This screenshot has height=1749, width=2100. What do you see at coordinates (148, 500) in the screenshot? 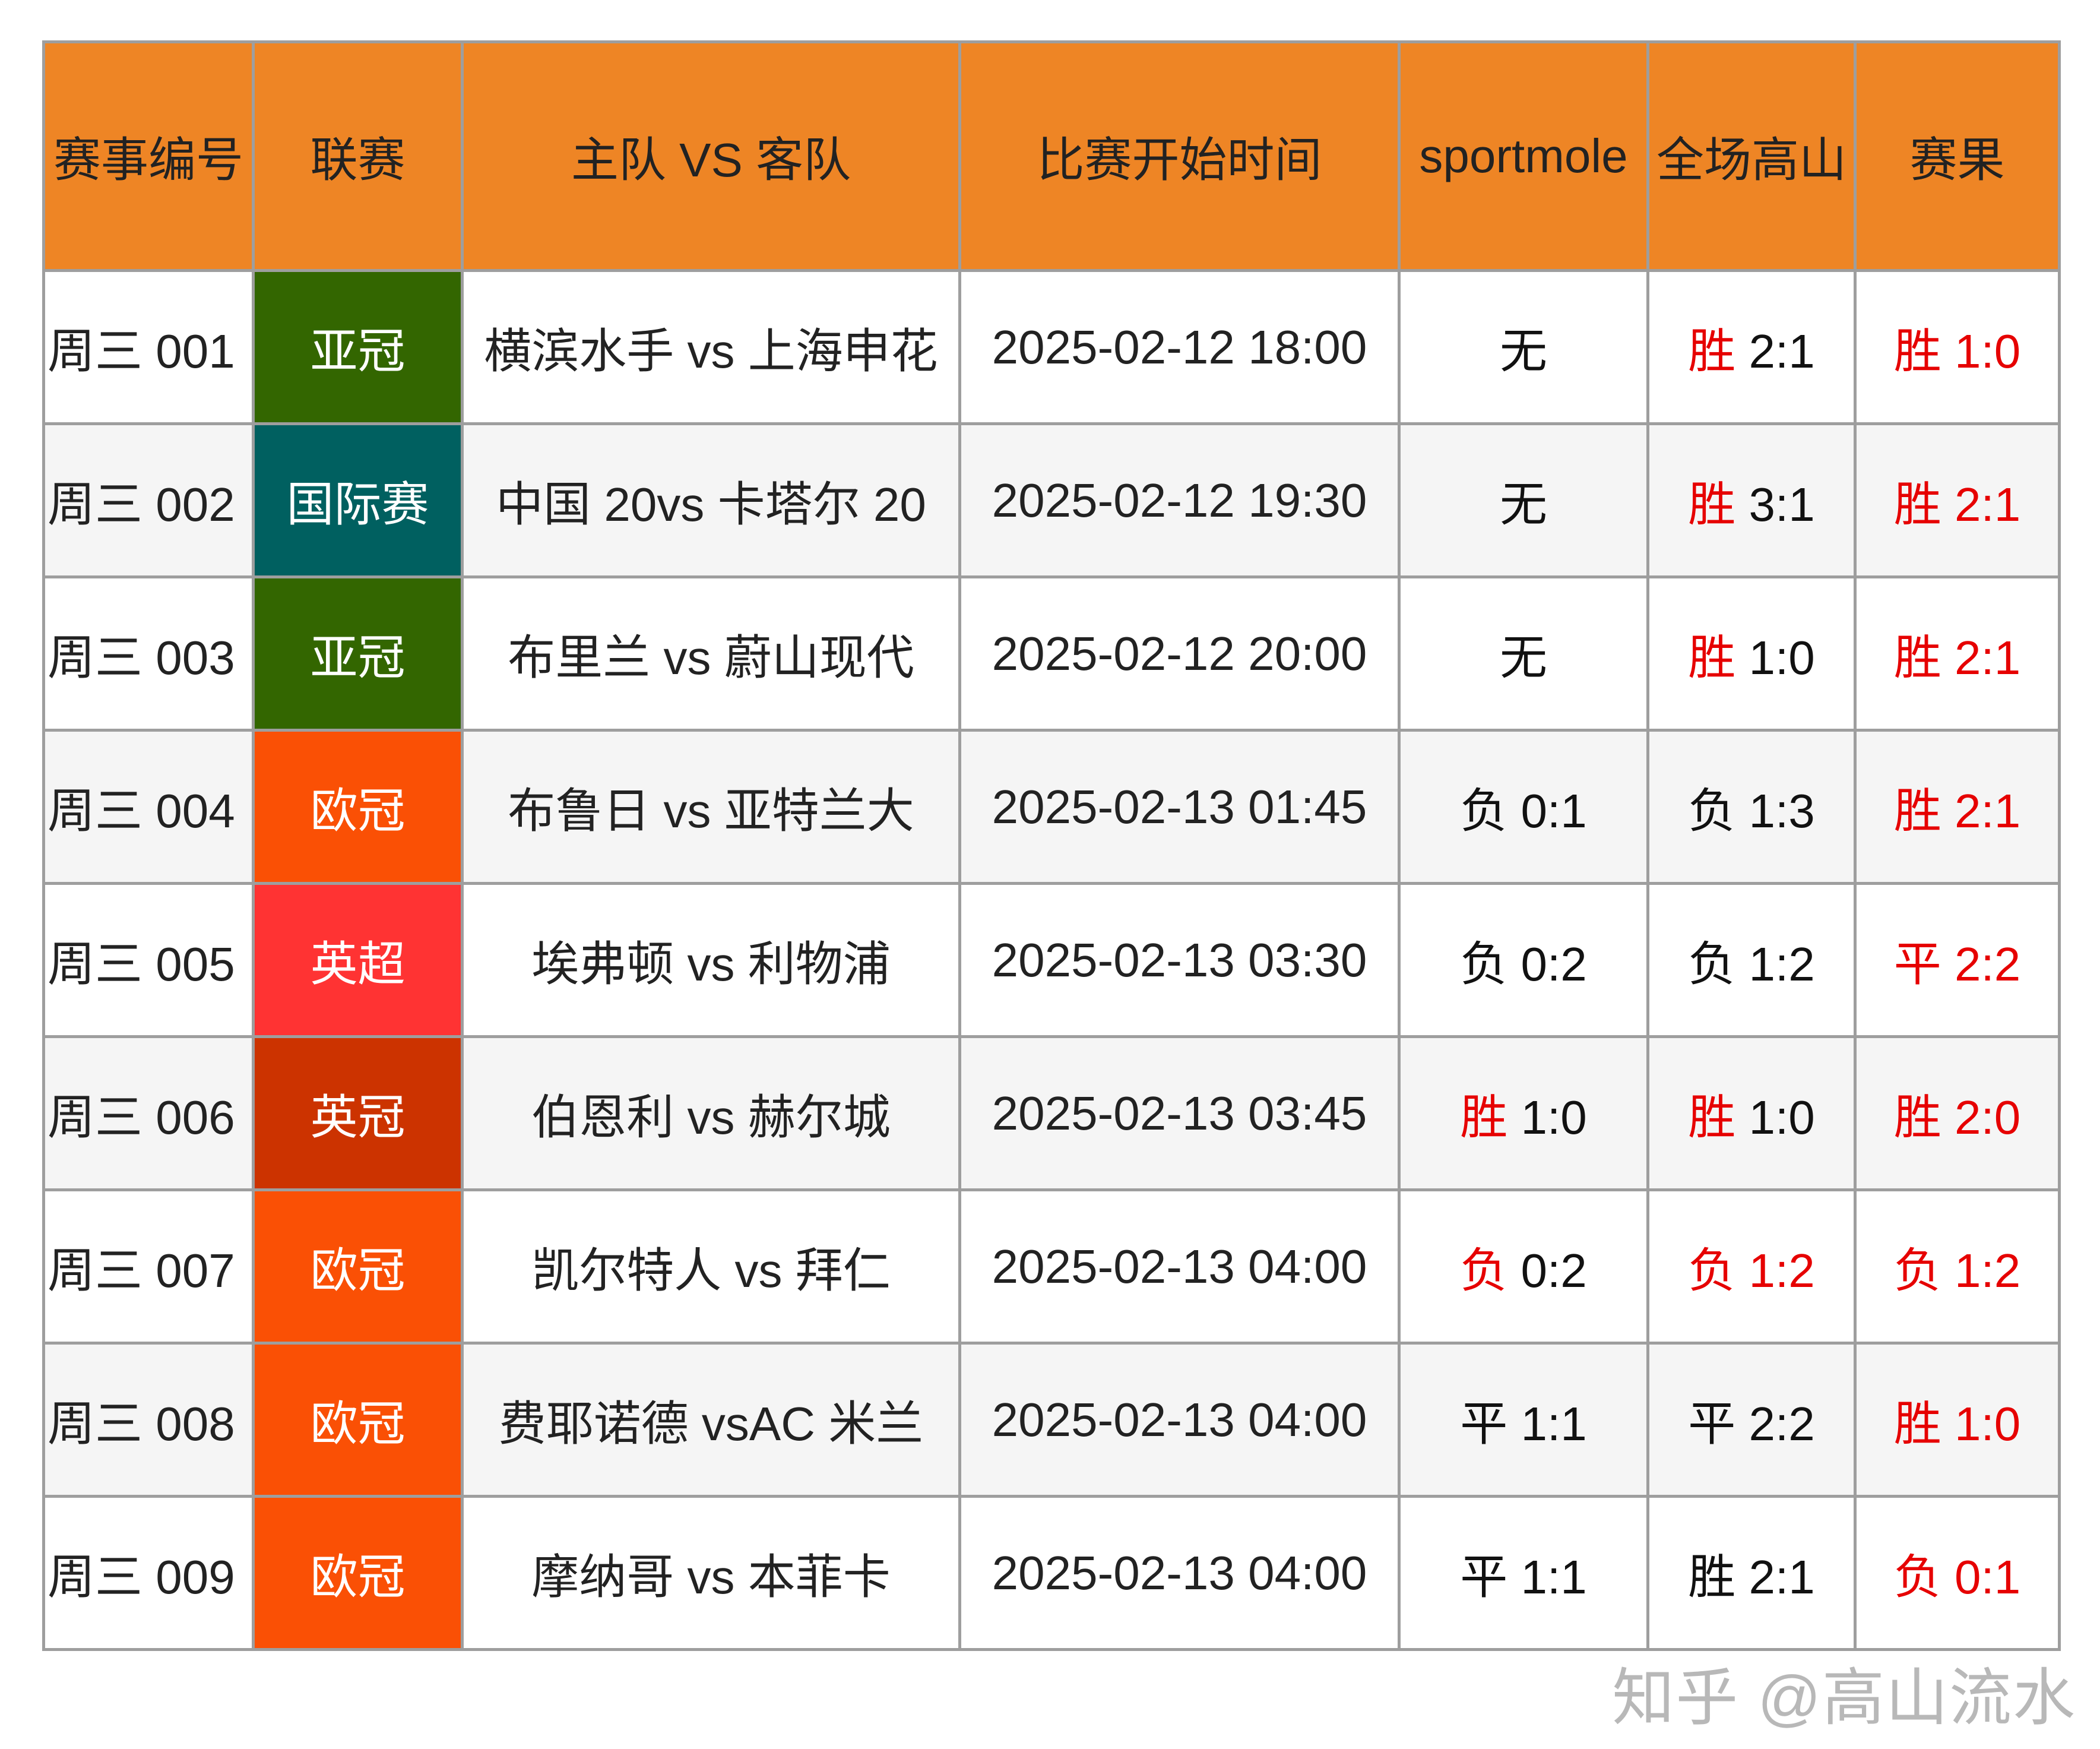
I see `match-id-cell: 周三 002` at bounding box center [148, 500].